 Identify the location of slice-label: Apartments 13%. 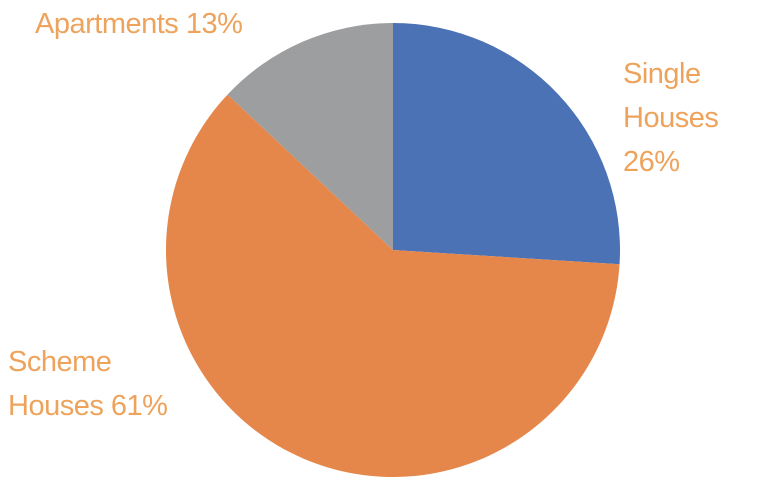
(185, 24).